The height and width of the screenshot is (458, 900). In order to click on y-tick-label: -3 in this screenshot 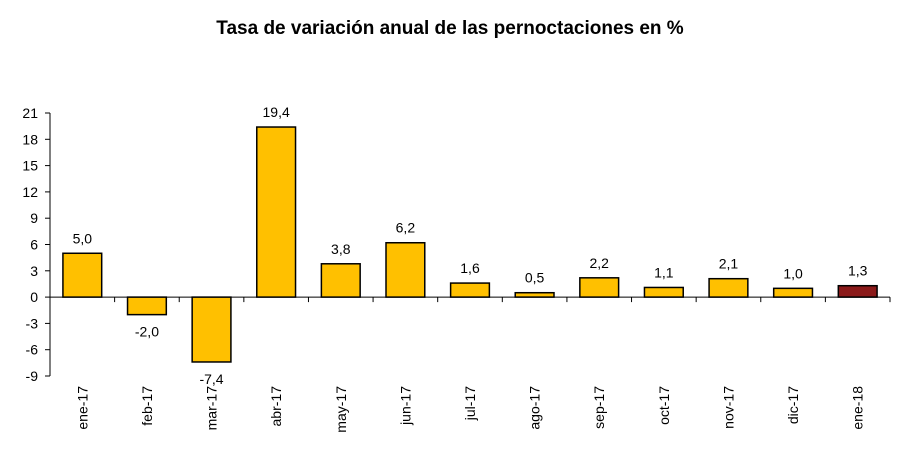, I will do `click(32, 323)`.